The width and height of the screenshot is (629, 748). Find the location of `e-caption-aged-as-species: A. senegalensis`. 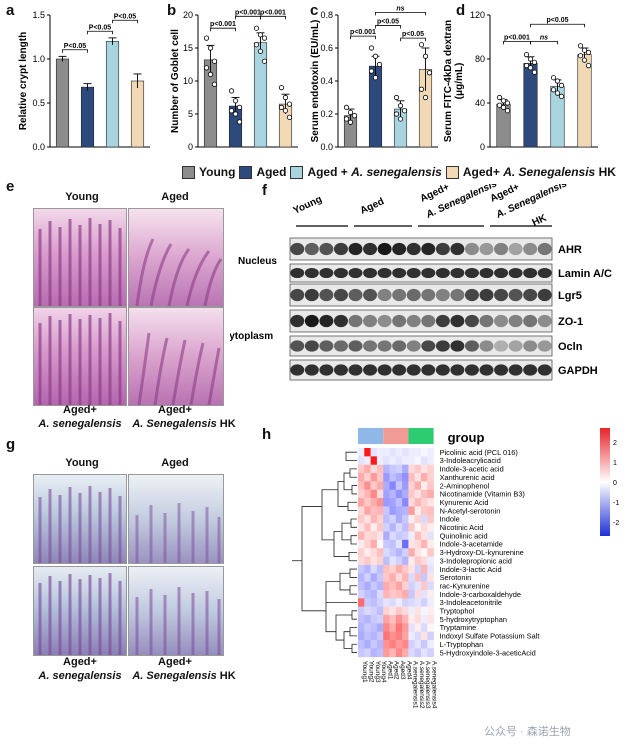

e-caption-aged-as-species: A. senegalensis is located at coordinates (80, 424).